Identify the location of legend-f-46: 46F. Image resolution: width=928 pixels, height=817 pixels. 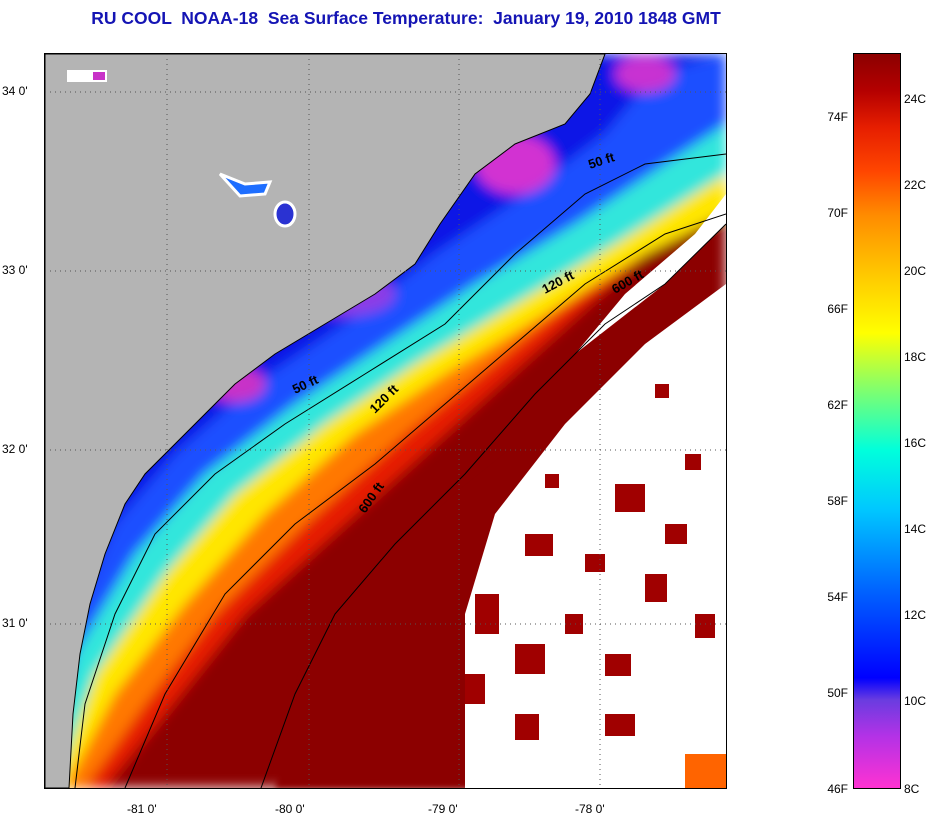
(837, 789).